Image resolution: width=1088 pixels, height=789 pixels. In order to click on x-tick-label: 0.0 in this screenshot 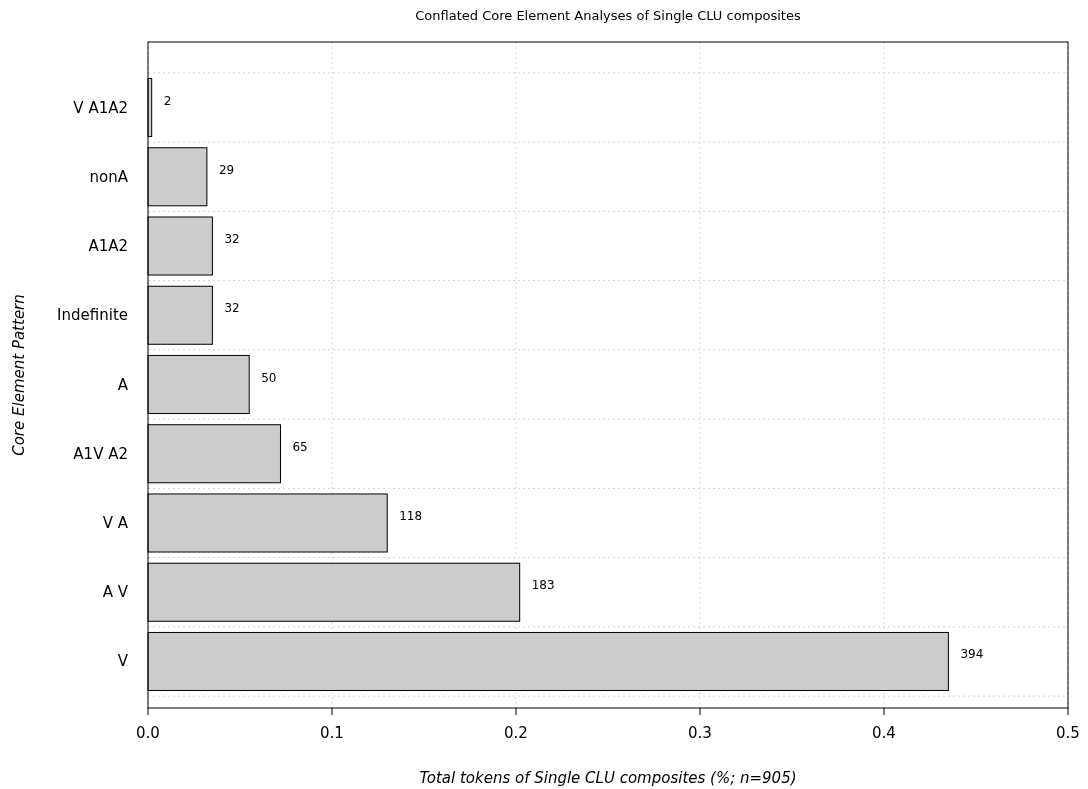, I will do `click(148, 733)`.